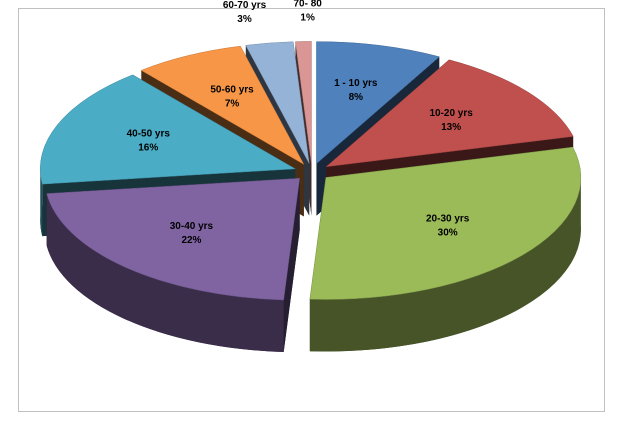 The width and height of the screenshot is (621, 425). What do you see at coordinates (448, 232) in the screenshot?
I see `value-label: 30%` at bounding box center [448, 232].